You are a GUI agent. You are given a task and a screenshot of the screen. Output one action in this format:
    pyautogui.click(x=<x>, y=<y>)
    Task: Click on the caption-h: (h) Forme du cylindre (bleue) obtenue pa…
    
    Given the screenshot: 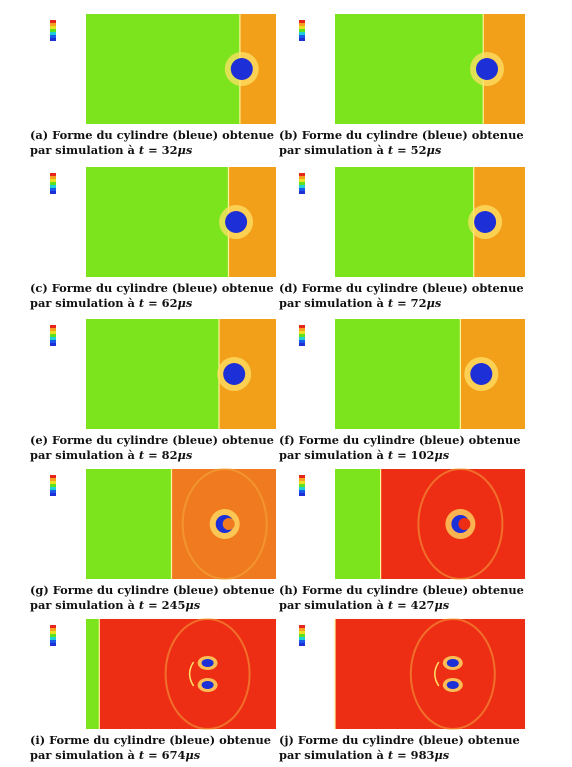 What is the action you would take?
    pyautogui.click(x=401, y=597)
    